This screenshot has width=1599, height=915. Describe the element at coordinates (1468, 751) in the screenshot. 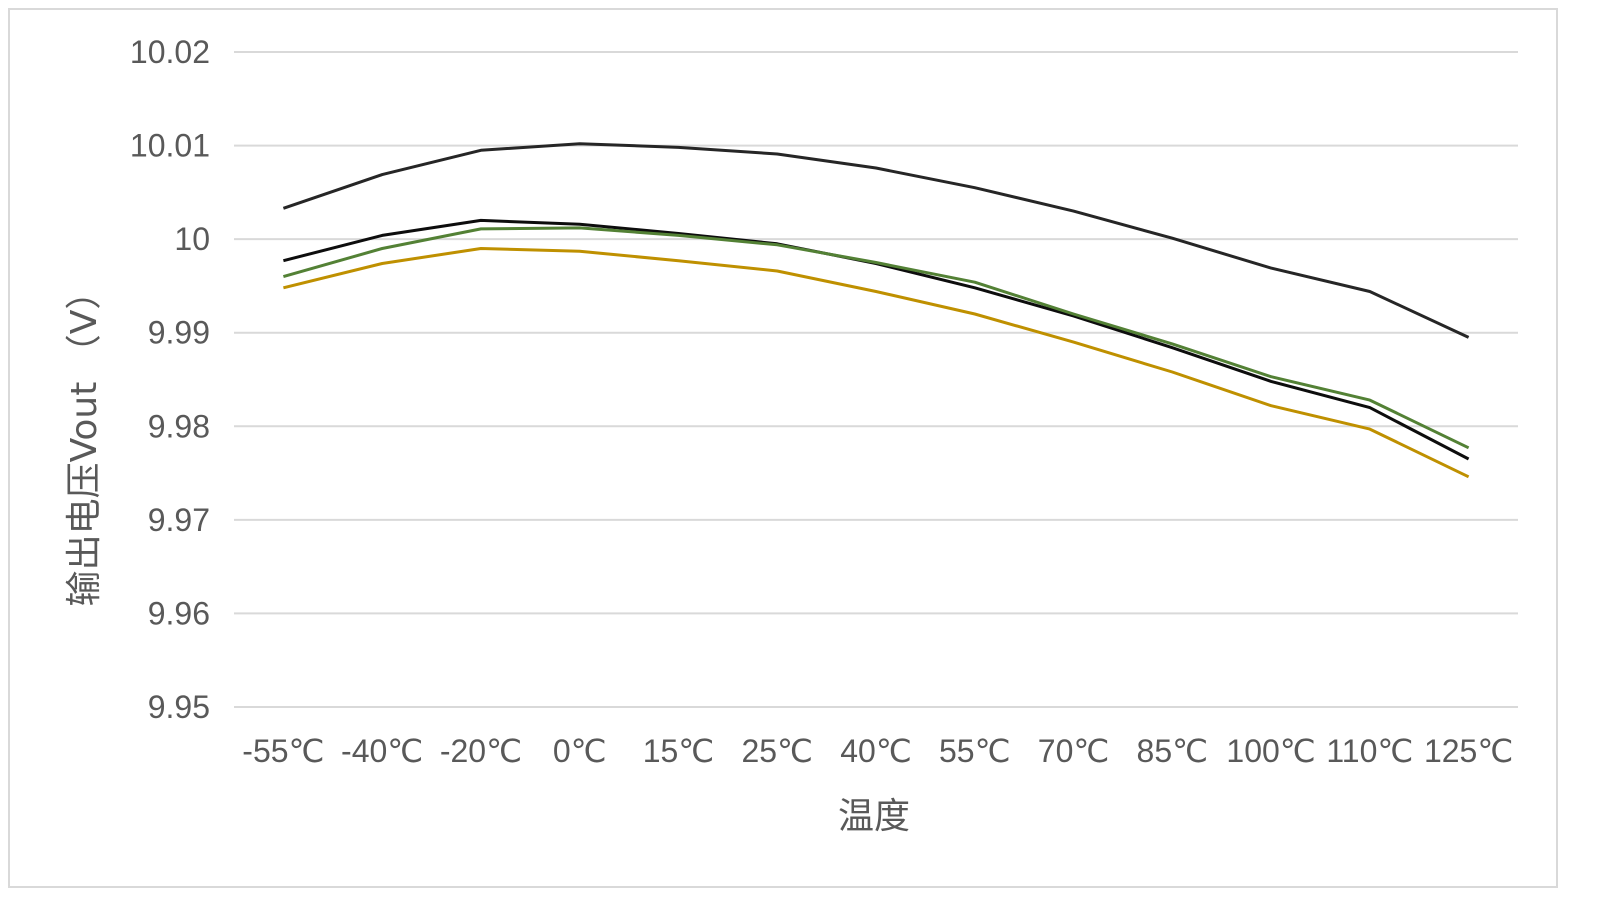

I see `x-tick-label: 125℃` at that location.